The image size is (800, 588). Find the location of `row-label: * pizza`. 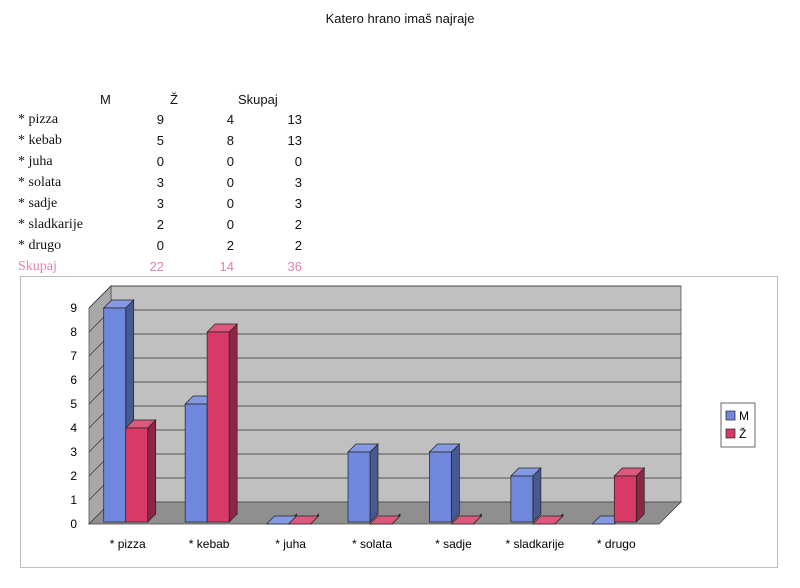

row-label: * pizza is located at coordinates (38, 119).